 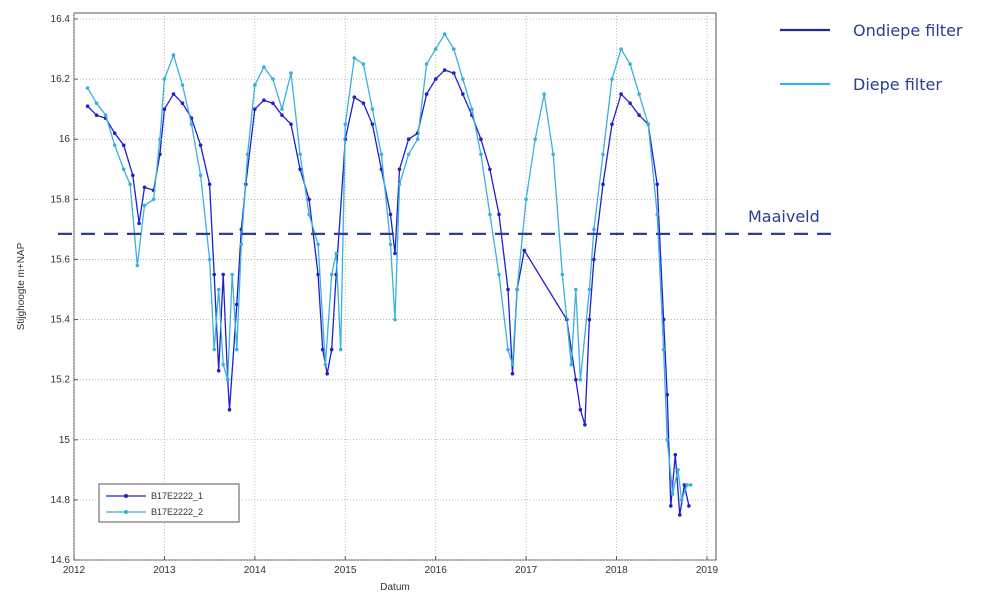 What do you see at coordinates (436, 570) in the screenshot?
I see `x-tick-label: 2016` at bounding box center [436, 570].